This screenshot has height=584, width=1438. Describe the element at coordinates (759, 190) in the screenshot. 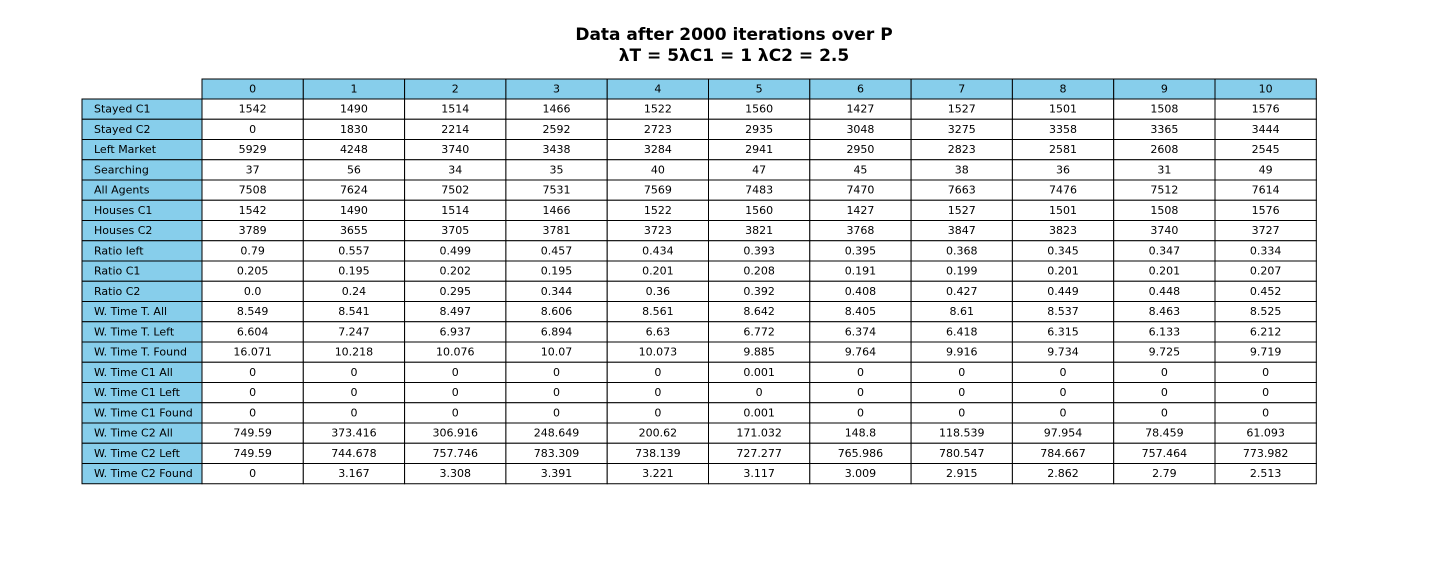

I see `table-cell-value: 7483` at that location.